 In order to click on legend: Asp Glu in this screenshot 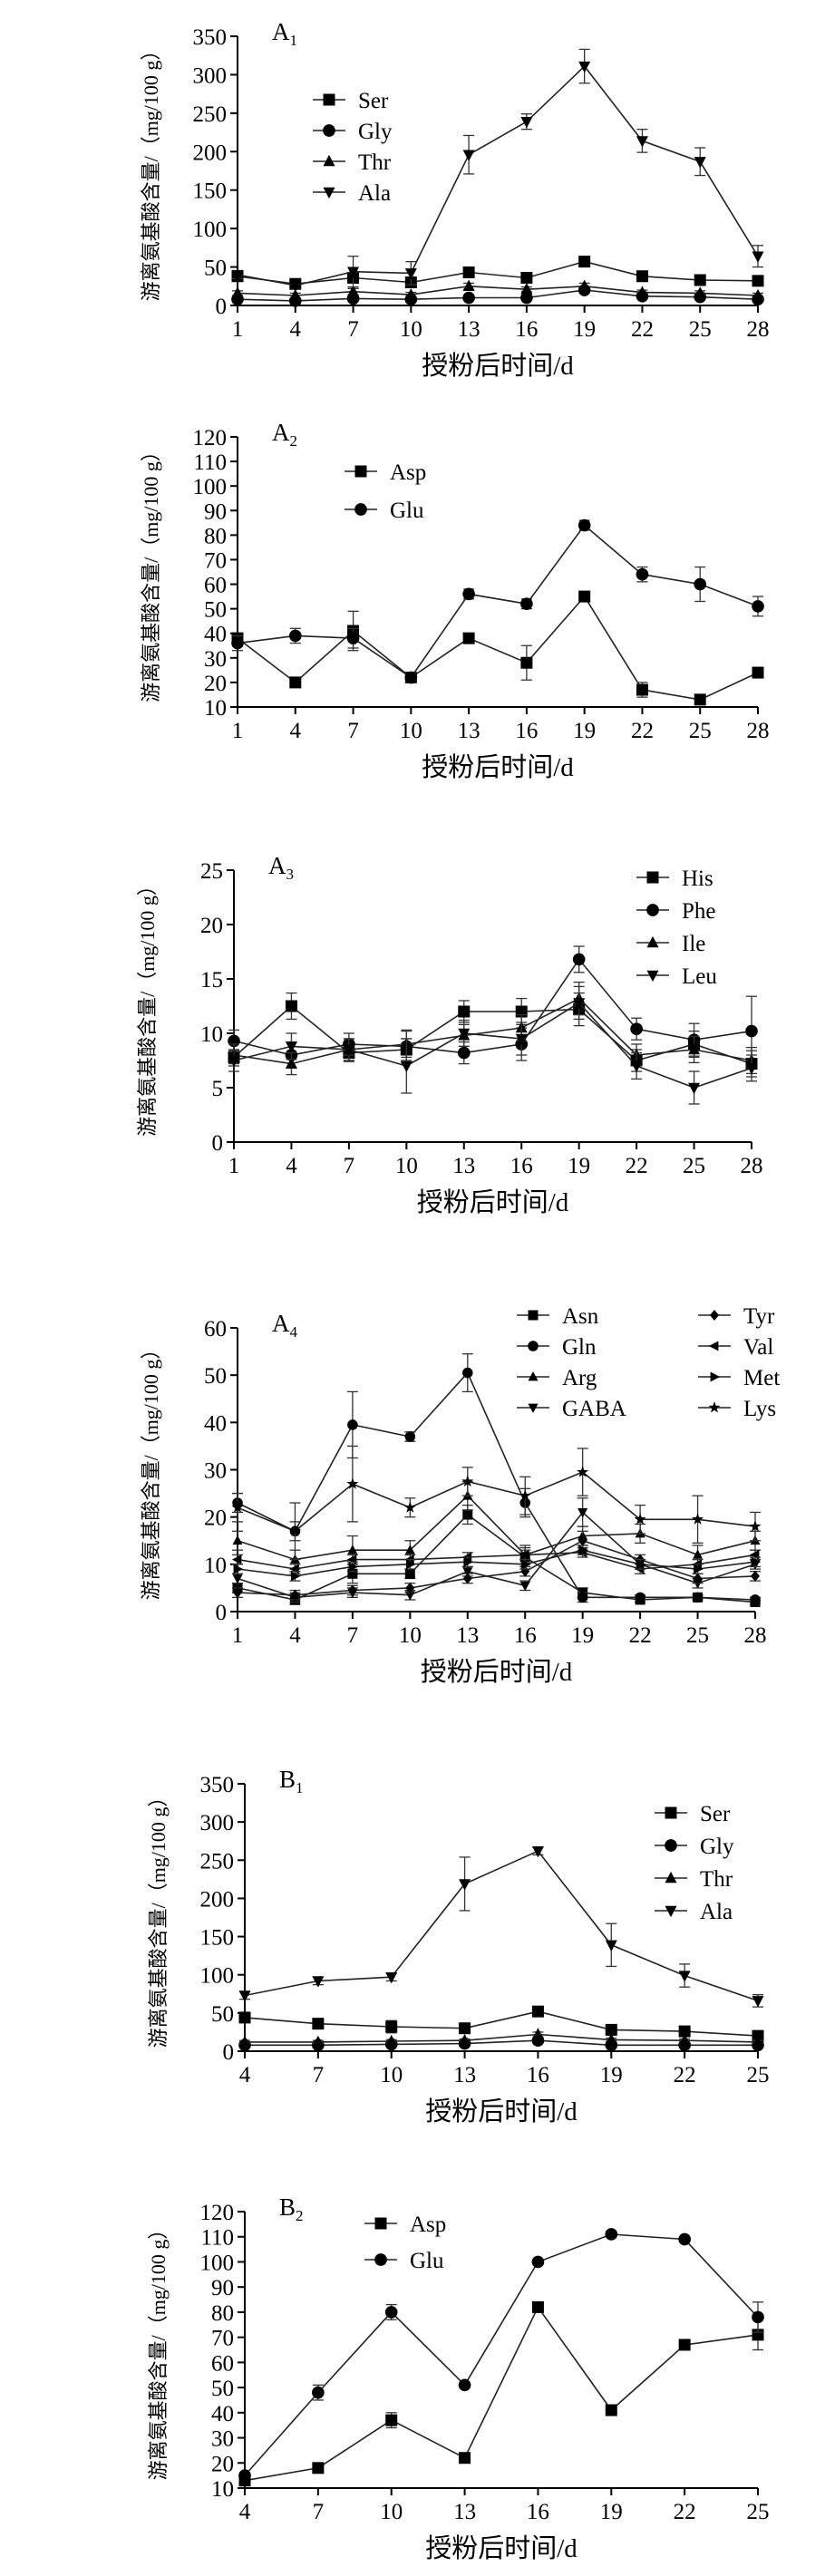, I will do `click(405, 2243)`.